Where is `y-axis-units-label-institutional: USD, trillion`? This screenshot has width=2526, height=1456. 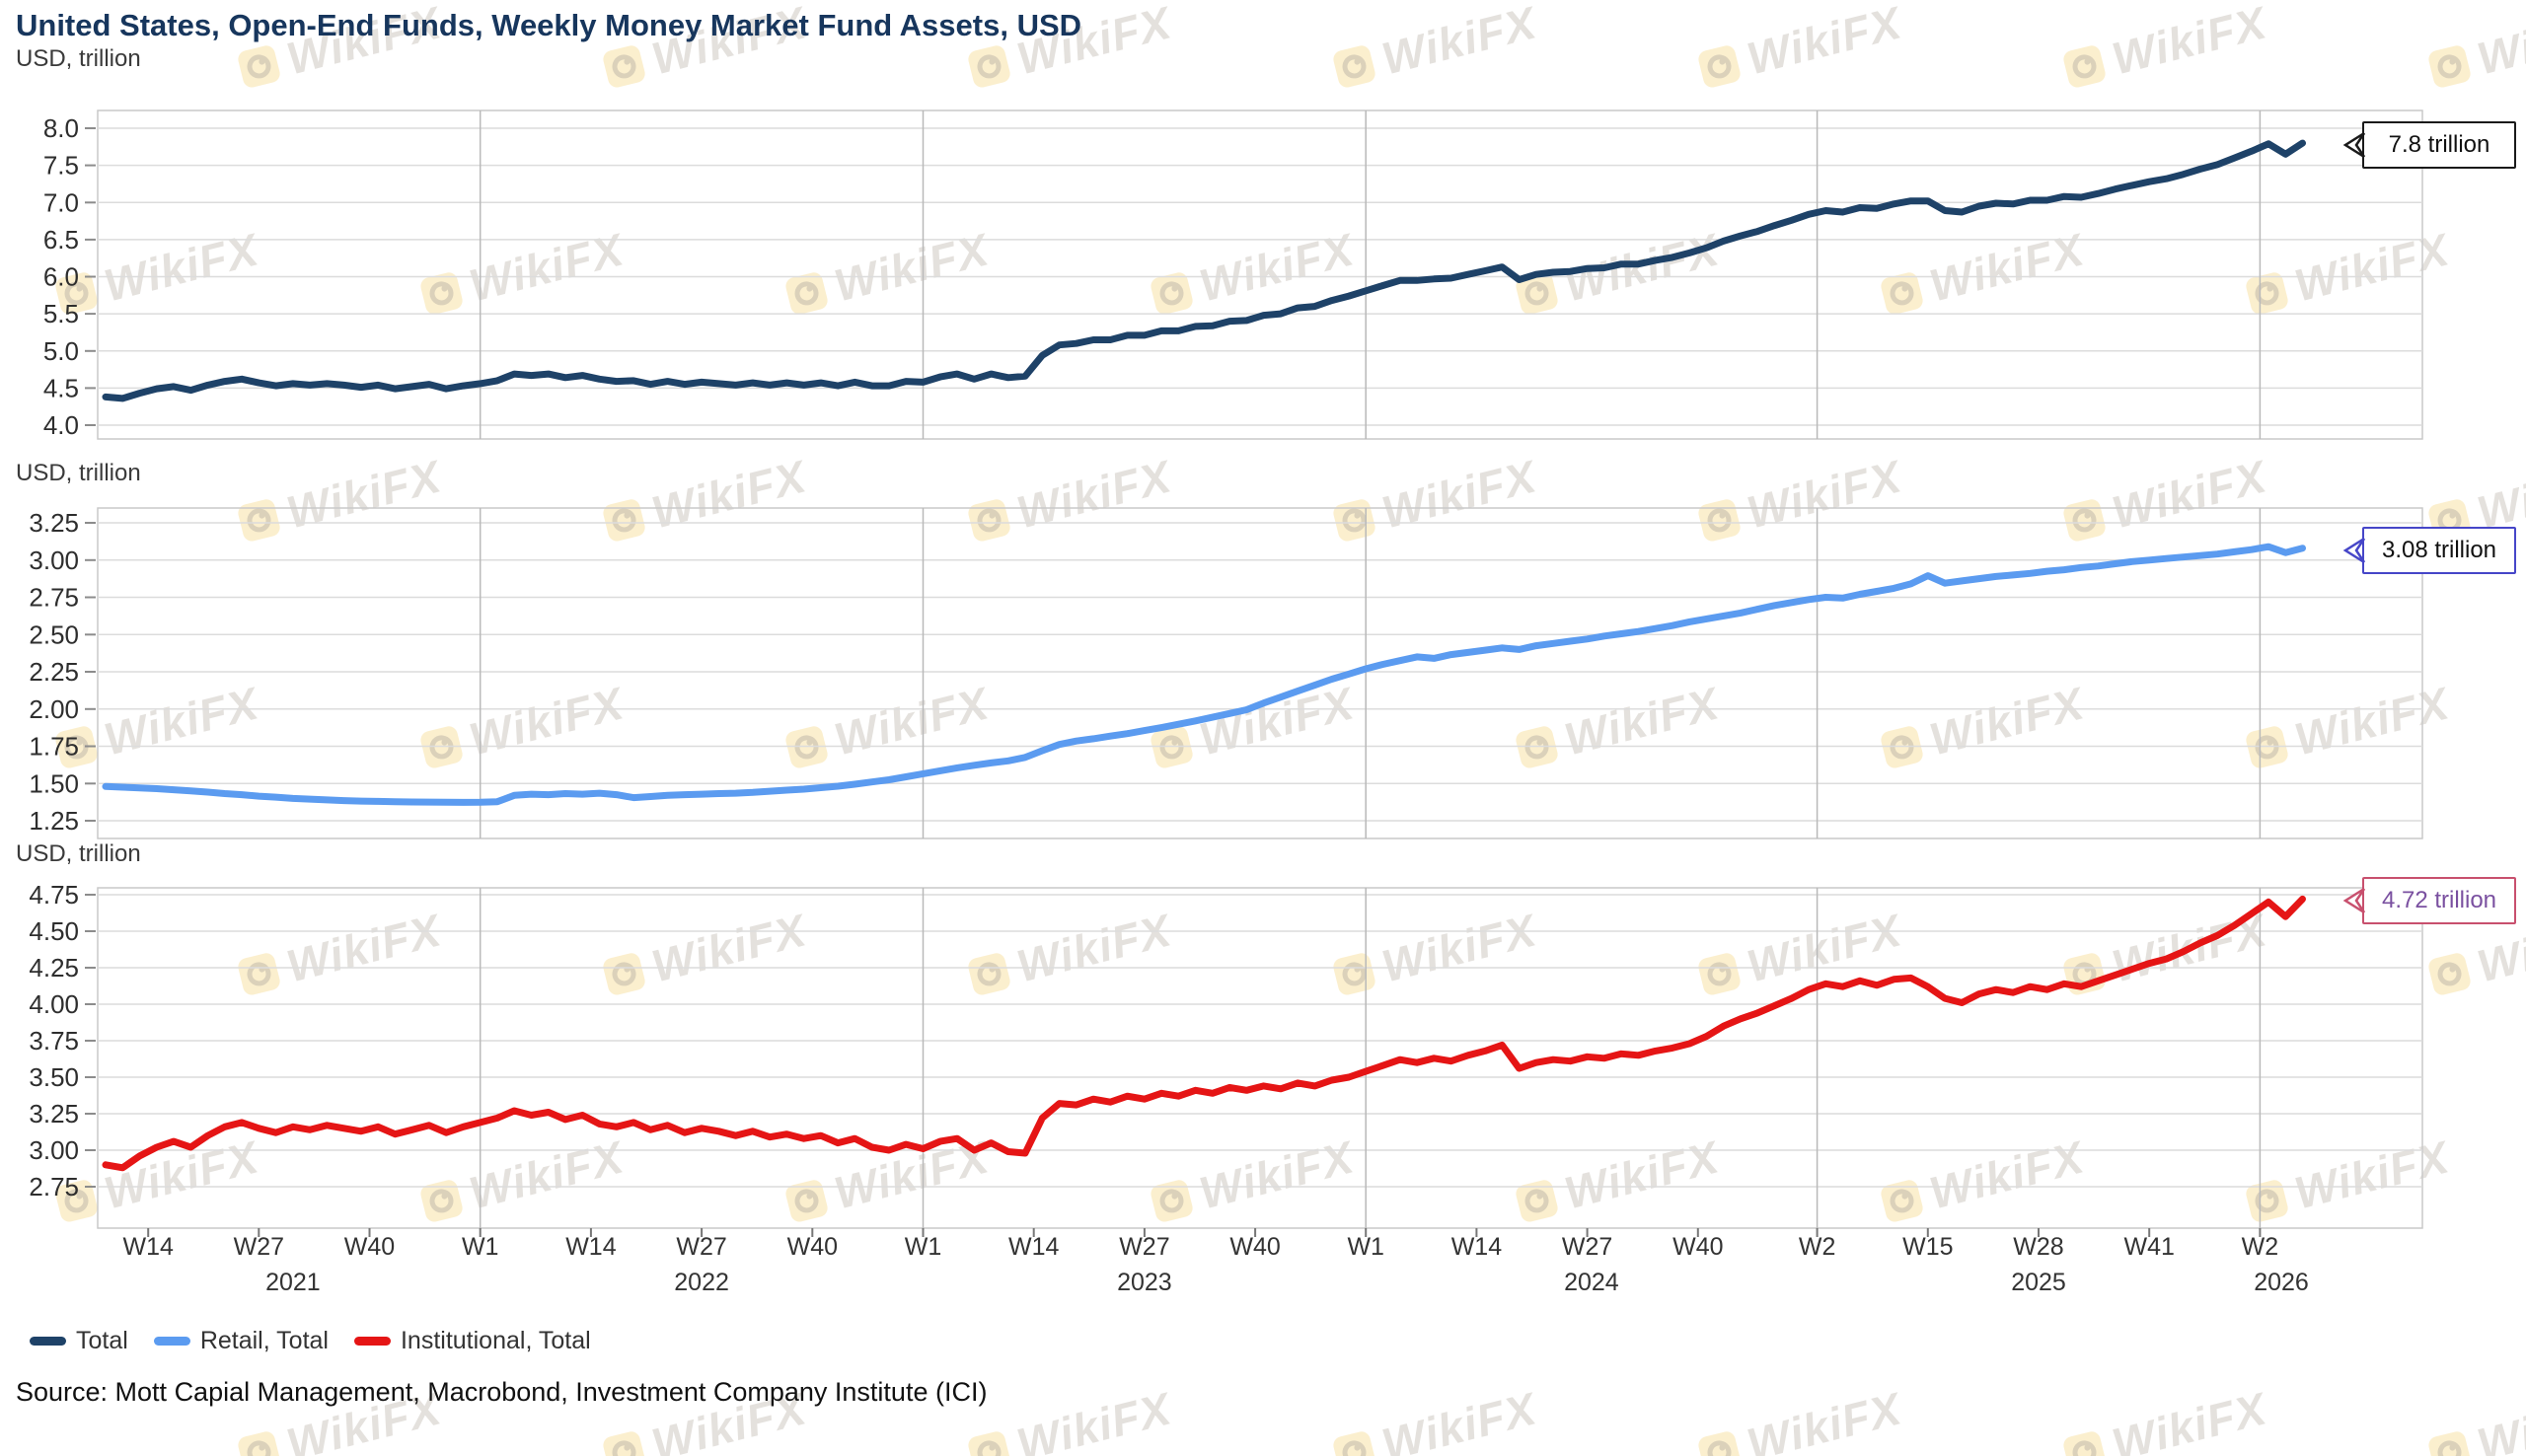
y-axis-units-label-institutional: USD, trillion is located at coordinates (78, 853).